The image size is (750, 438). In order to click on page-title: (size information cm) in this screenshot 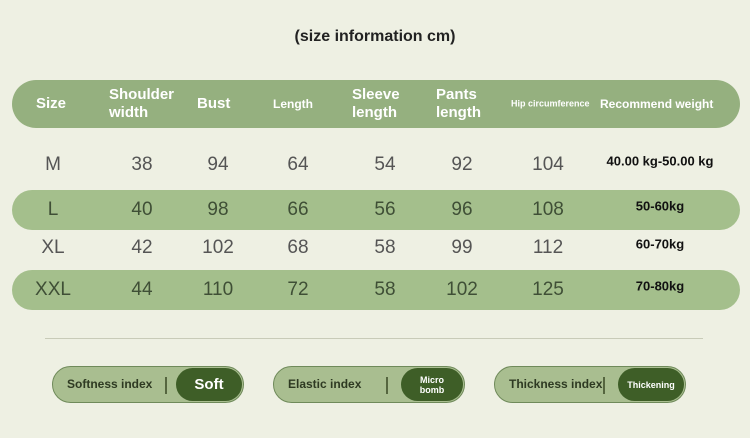, I will do `click(375, 36)`.